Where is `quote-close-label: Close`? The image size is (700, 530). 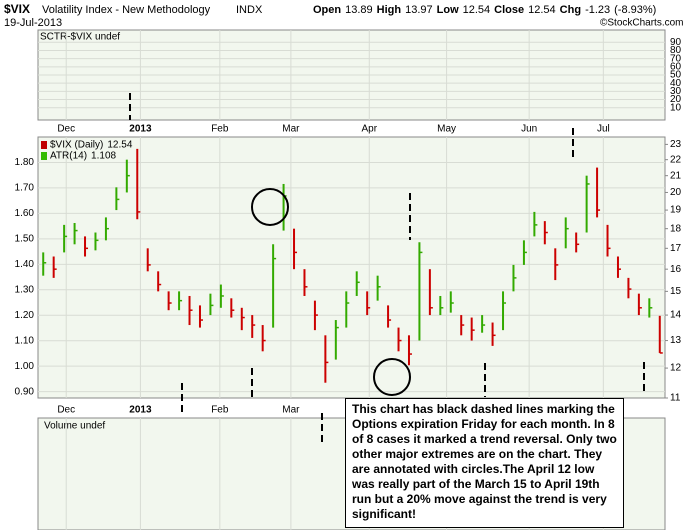
quote-close-label: Close is located at coordinates (509, 10).